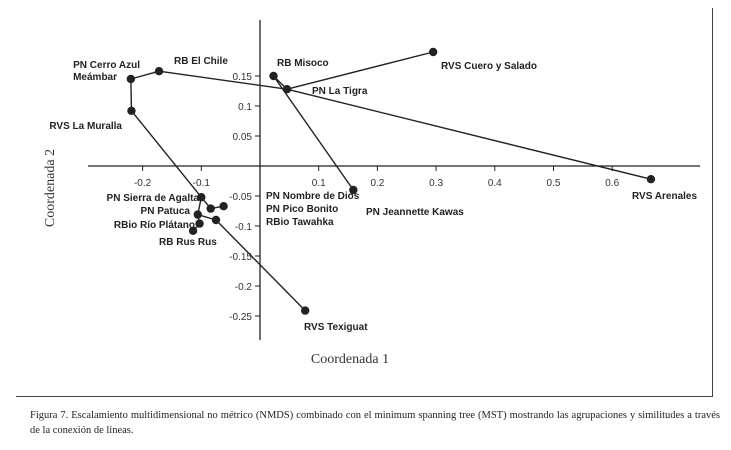 The height and width of the screenshot is (450, 731). I want to click on y-tick-label: -0.2, so click(244, 287).